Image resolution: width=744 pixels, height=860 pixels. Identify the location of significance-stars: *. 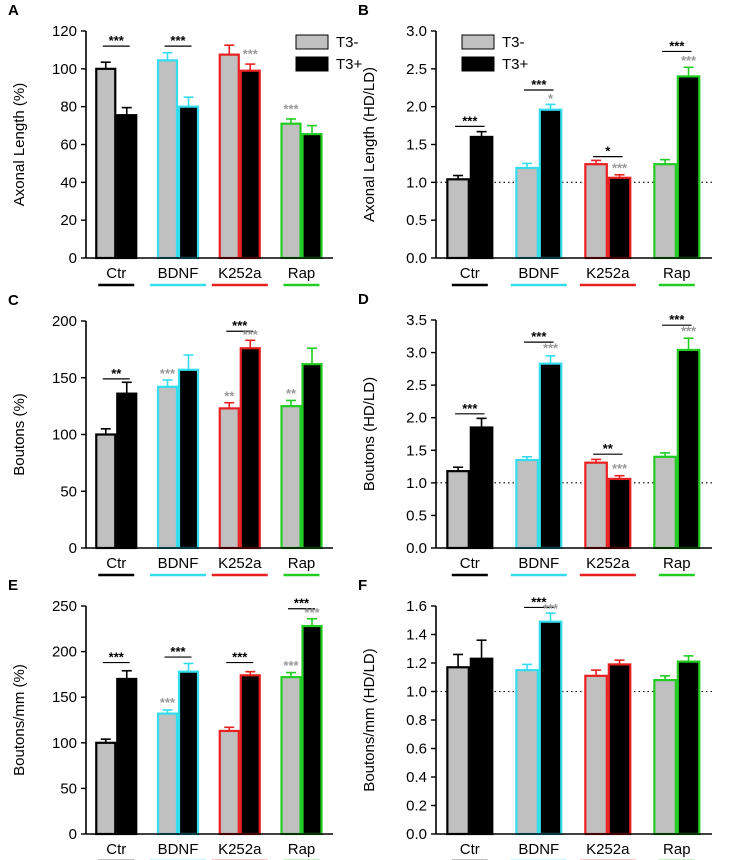
(608, 151).